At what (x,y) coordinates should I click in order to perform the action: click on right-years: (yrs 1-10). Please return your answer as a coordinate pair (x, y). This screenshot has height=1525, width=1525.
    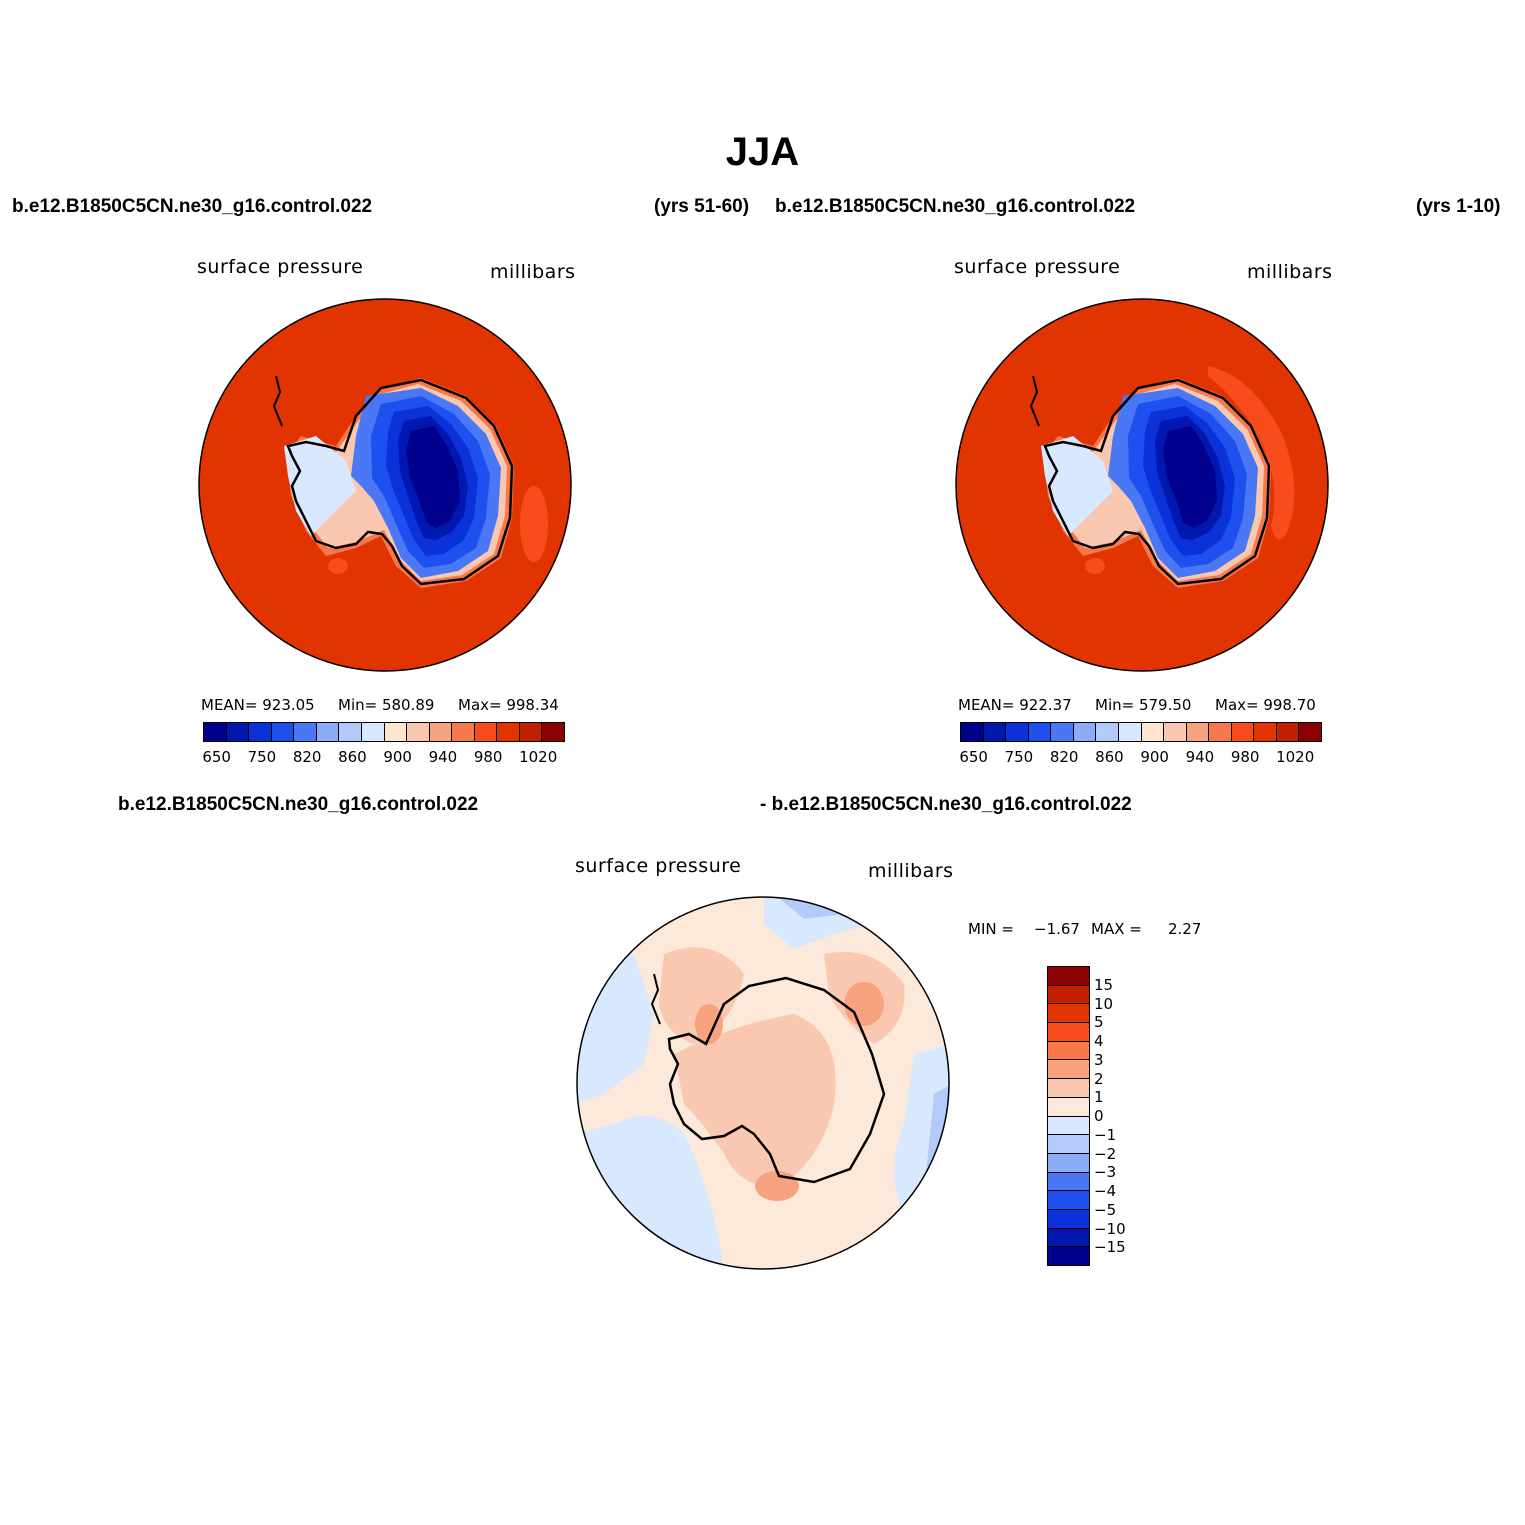
    Looking at the image, I should click on (1458, 206).